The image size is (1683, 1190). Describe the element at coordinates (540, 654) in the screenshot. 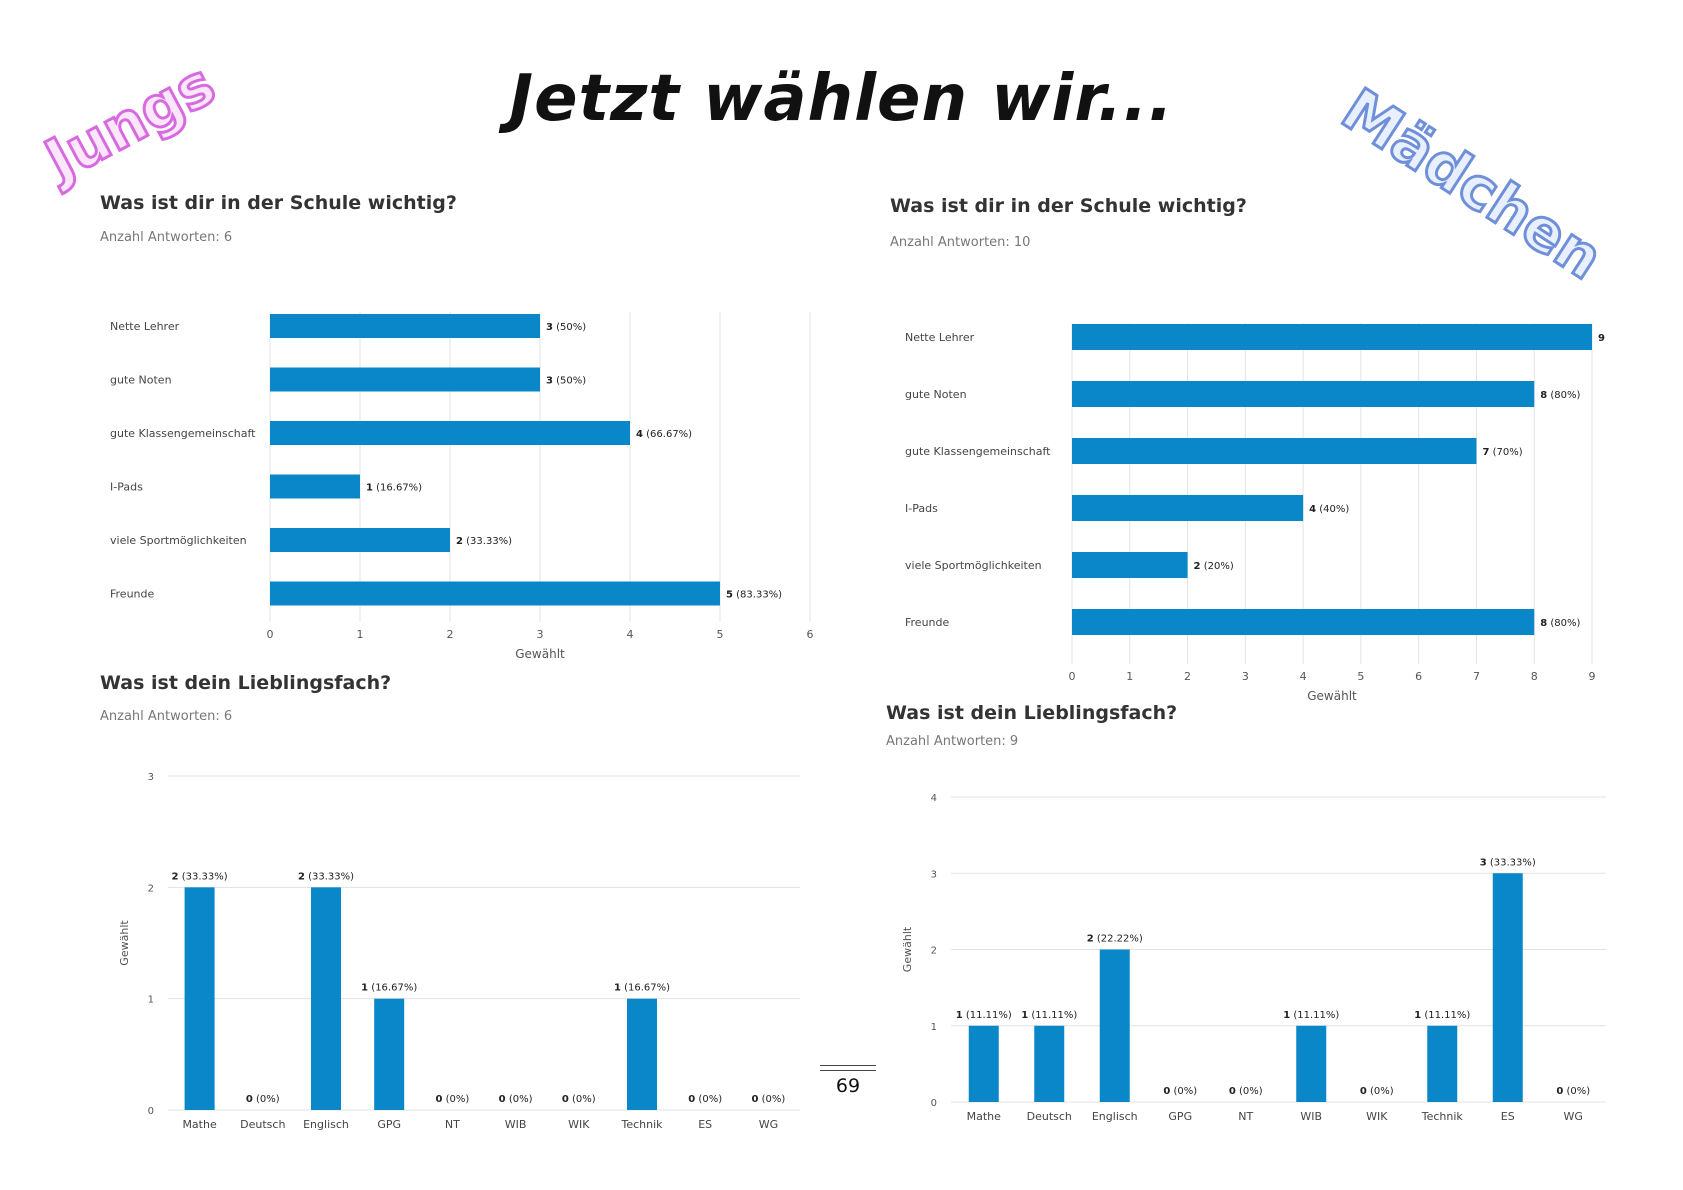

I see `x-axis-label: Gewählt` at that location.